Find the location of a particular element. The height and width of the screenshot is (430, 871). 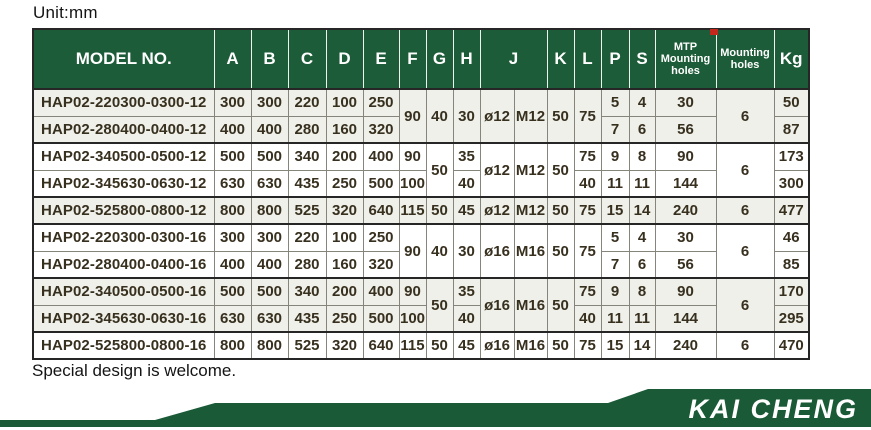

header-l: L is located at coordinates (587, 59).